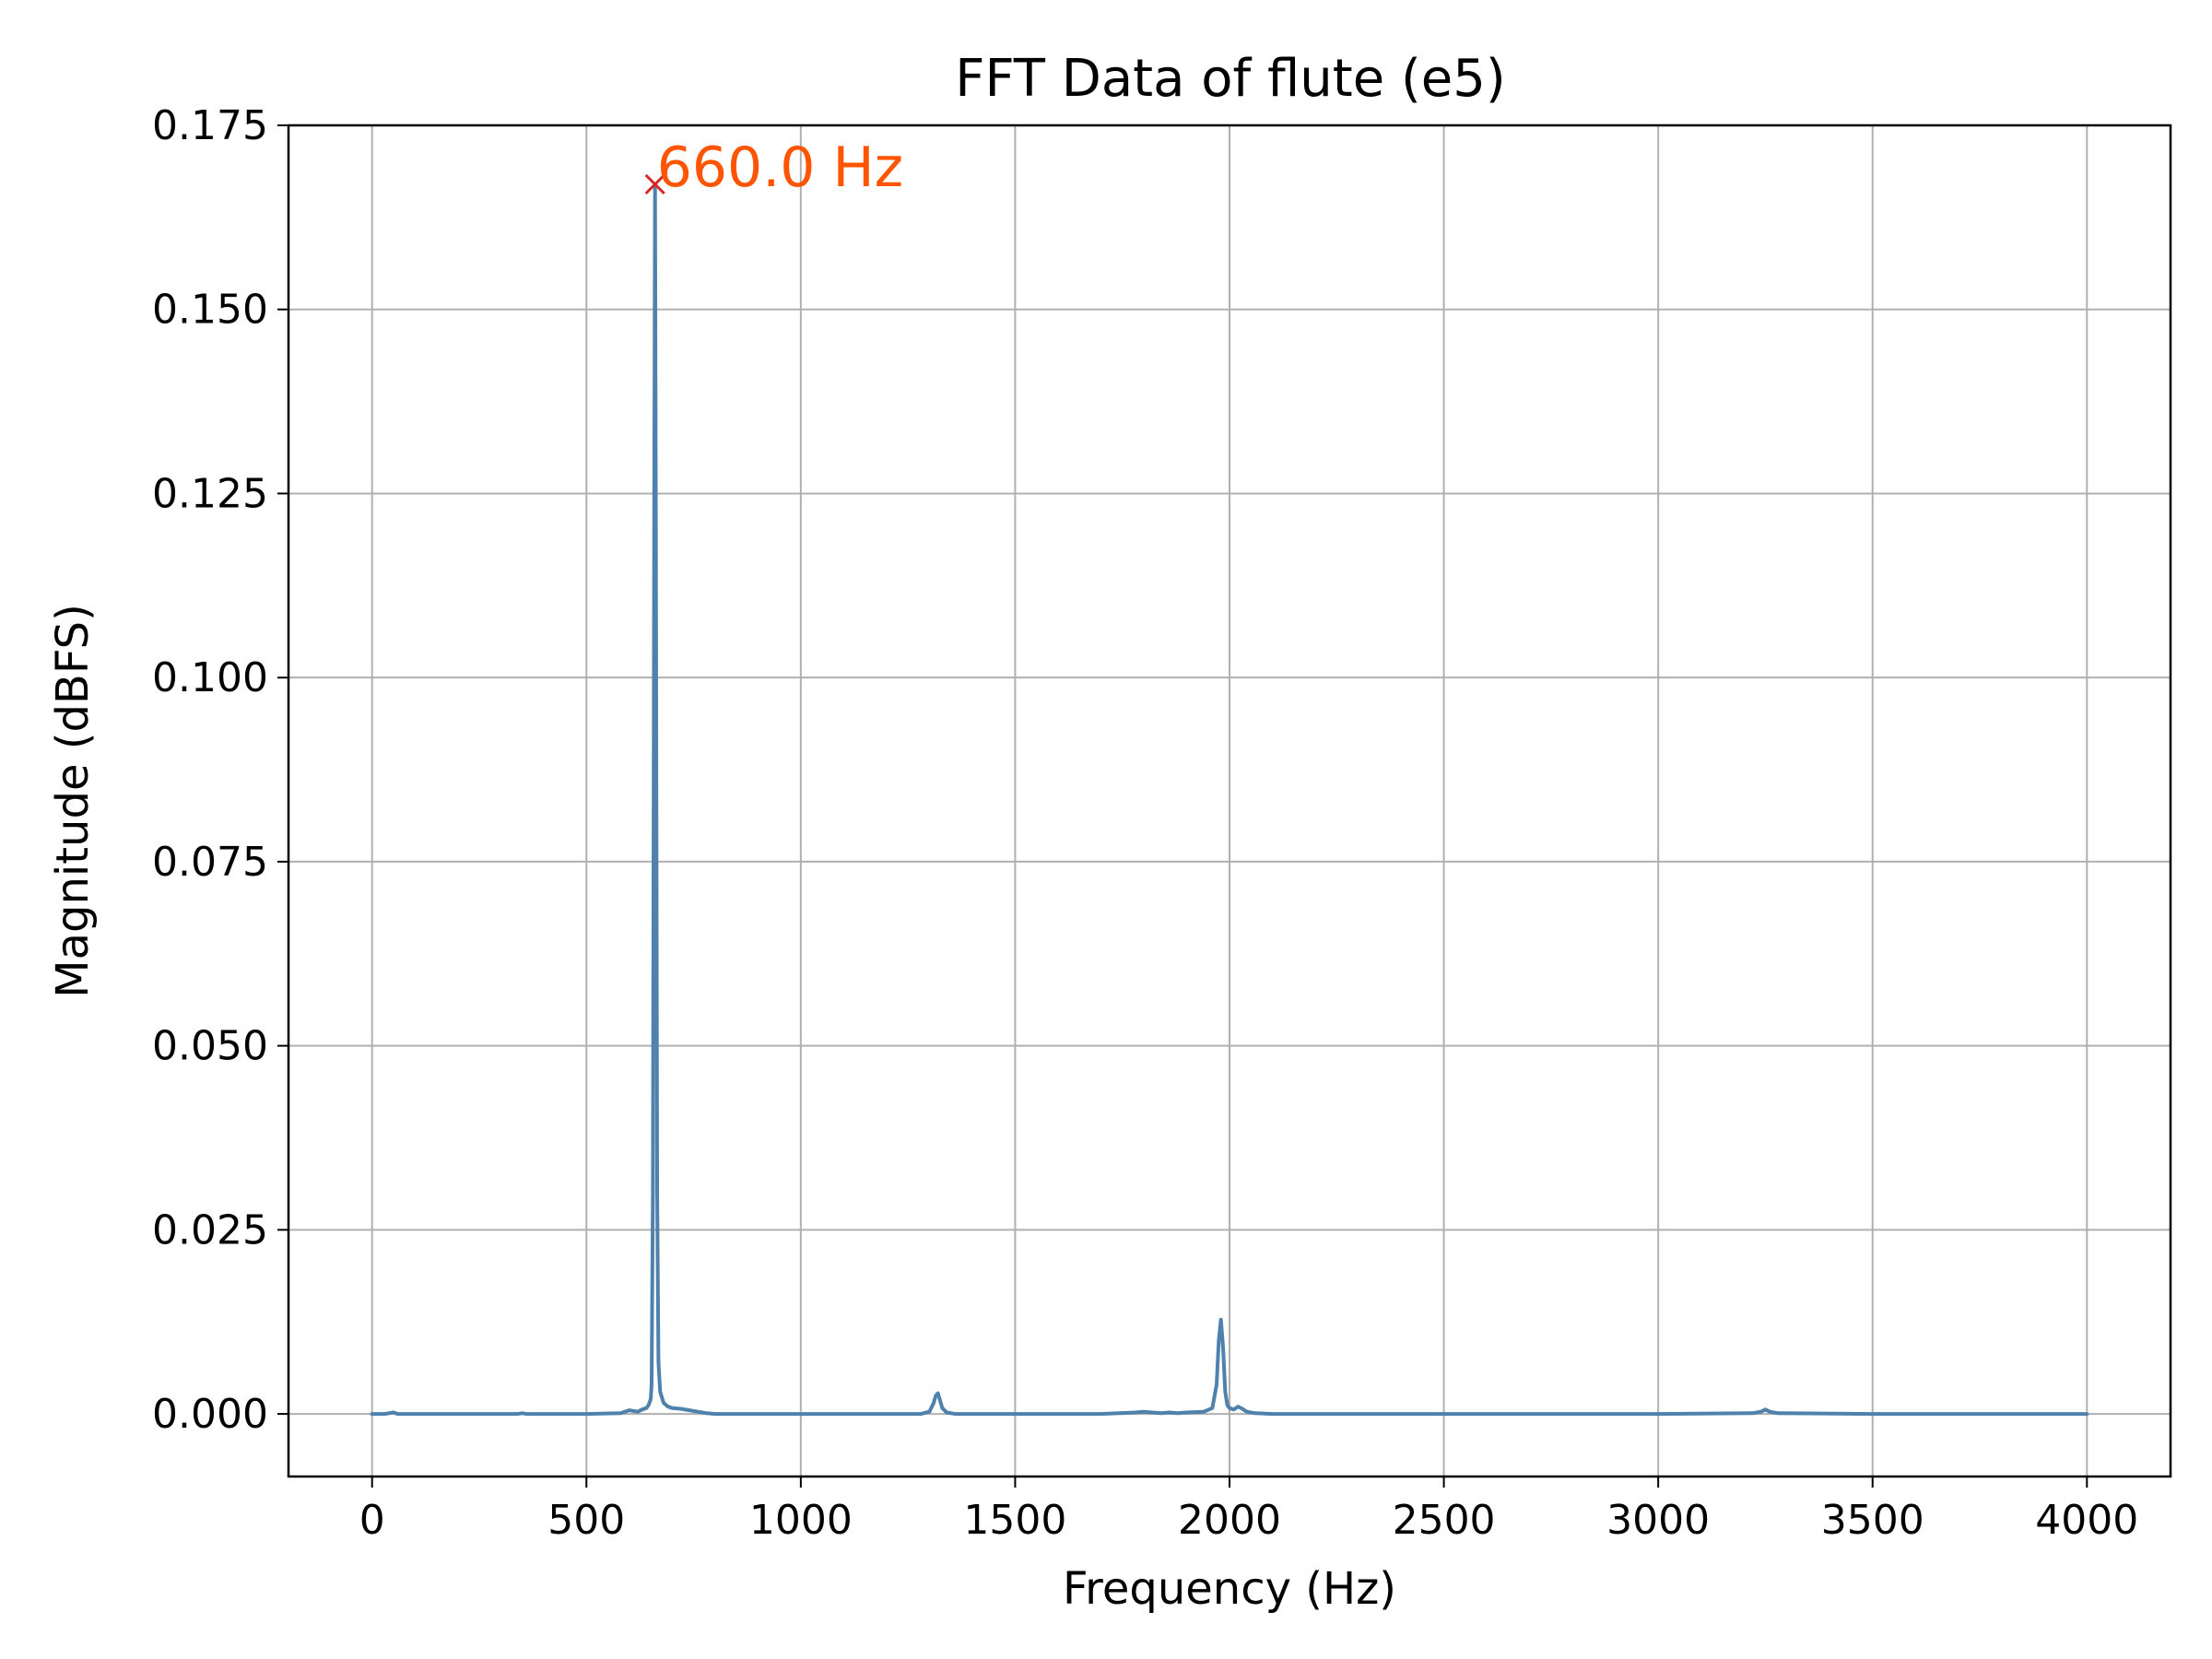 The height and width of the screenshot is (1659, 2212). Describe the element at coordinates (586, 1520) in the screenshot. I see `x-tick-label: 500` at that location.